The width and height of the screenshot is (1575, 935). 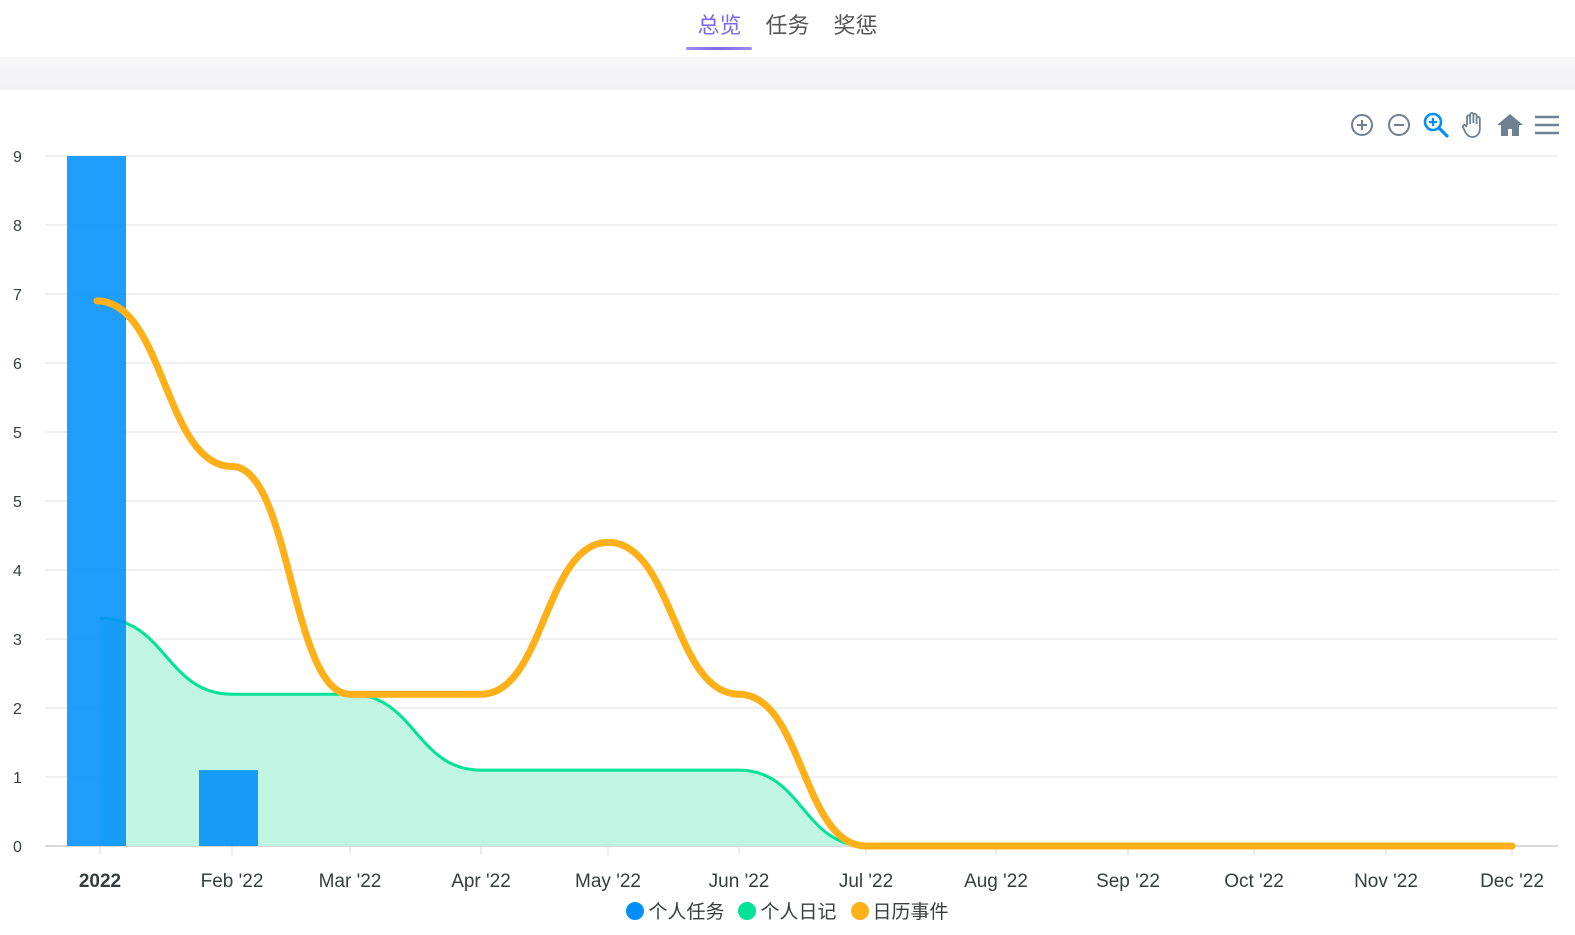 What do you see at coordinates (17, 226) in the screenshot?
I see `y-tick-label: 8` at bounding box center [17, 226].